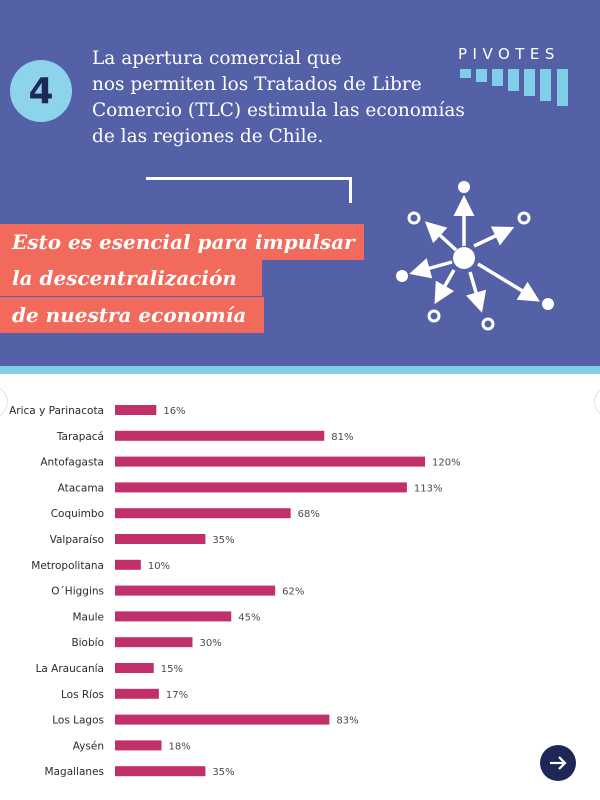 This screenshot has width=600, height=800. I want to click on network-diagram-icon, so click(475, 256).